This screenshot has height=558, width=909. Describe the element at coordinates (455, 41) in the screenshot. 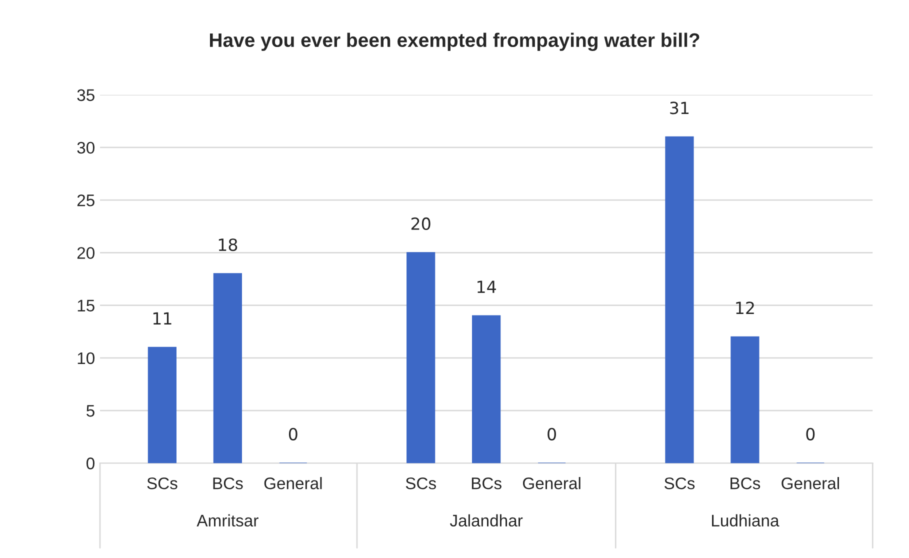

I see `chart-title: Have you ever been exempted frompaying water bill?` at that location.